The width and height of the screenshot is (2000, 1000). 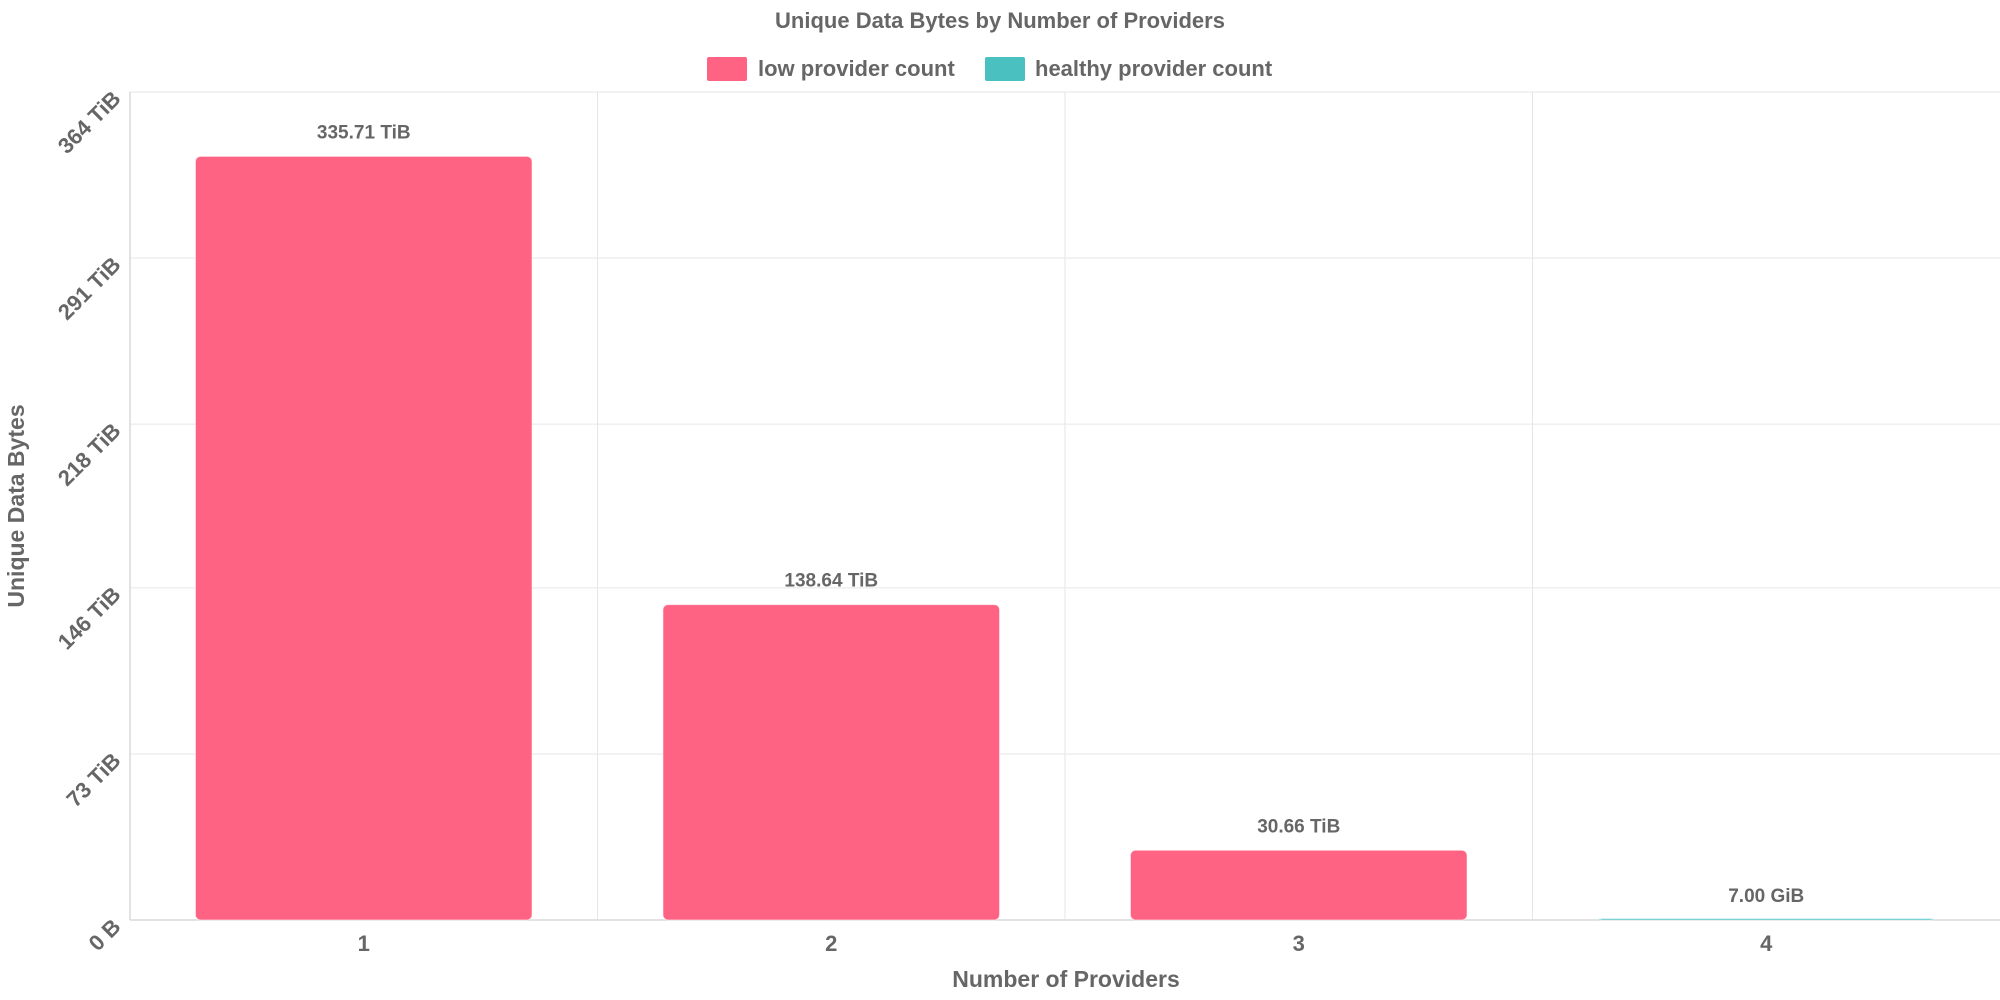 What do you see at coordinates (1299, 943) in the screenshot?
I see `x-tick-label: 3` at bounding box center [1299, 943].